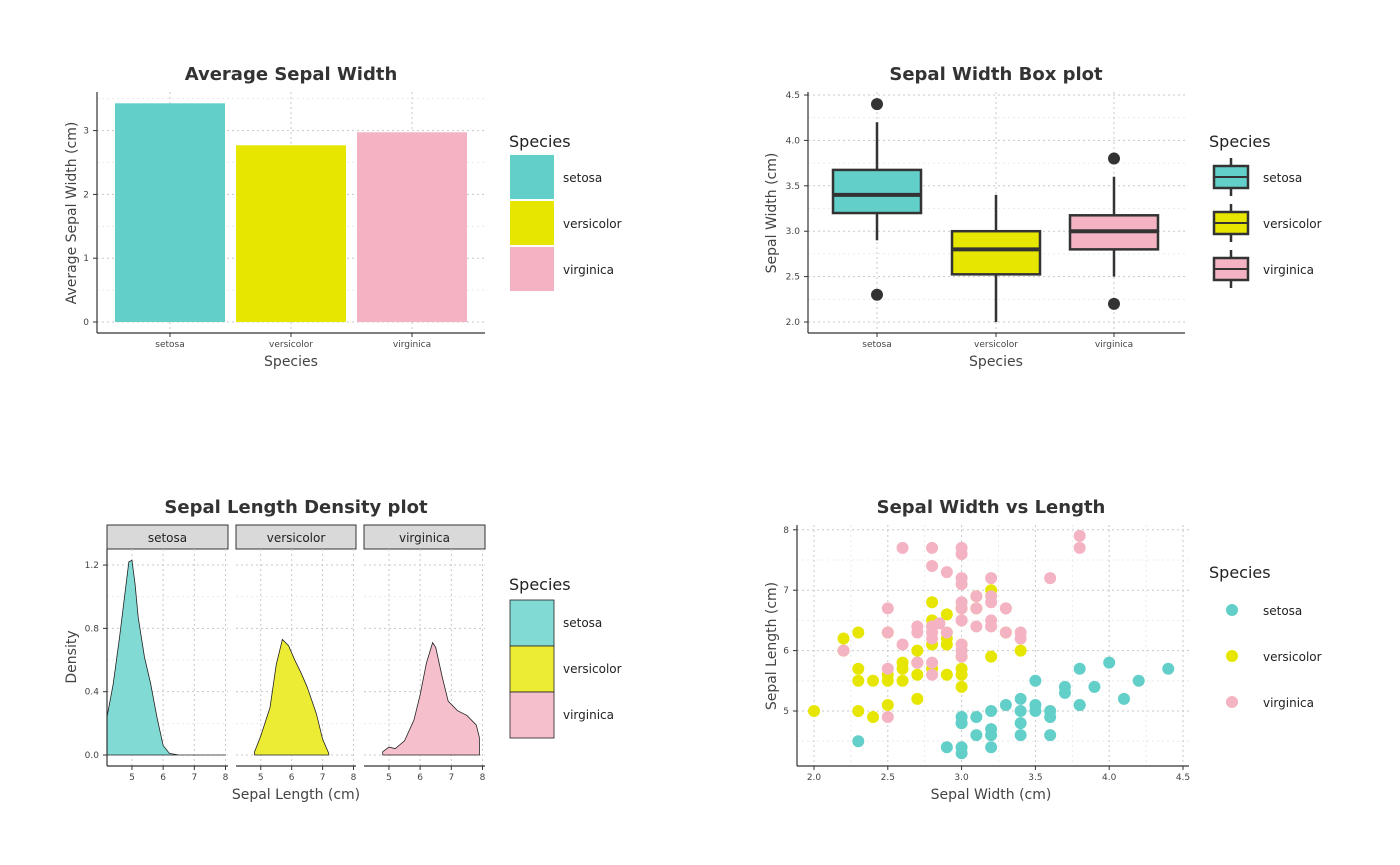 This screenshot has height=865, width=1400. I want to click on bar-y-tick-label: 0, so click(86, 323).